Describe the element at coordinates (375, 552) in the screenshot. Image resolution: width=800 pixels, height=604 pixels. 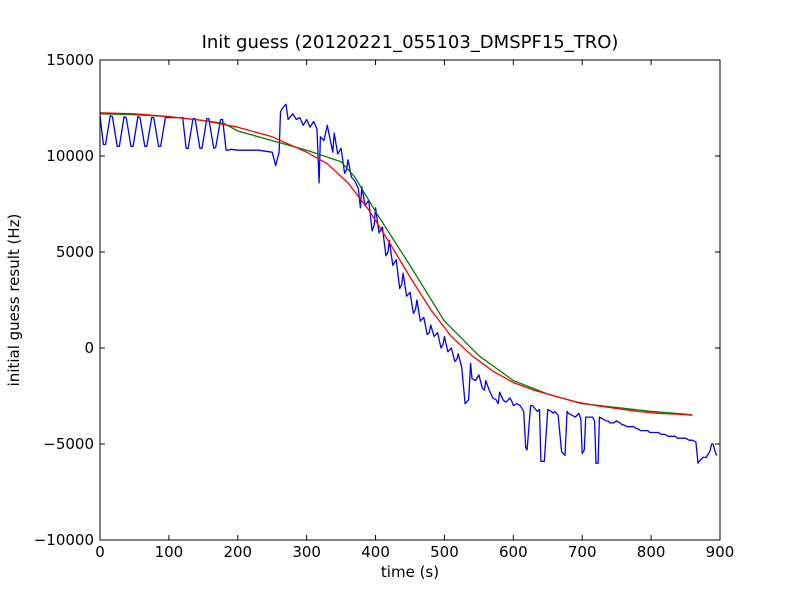
I see `x-tick-label: 400` at that location.